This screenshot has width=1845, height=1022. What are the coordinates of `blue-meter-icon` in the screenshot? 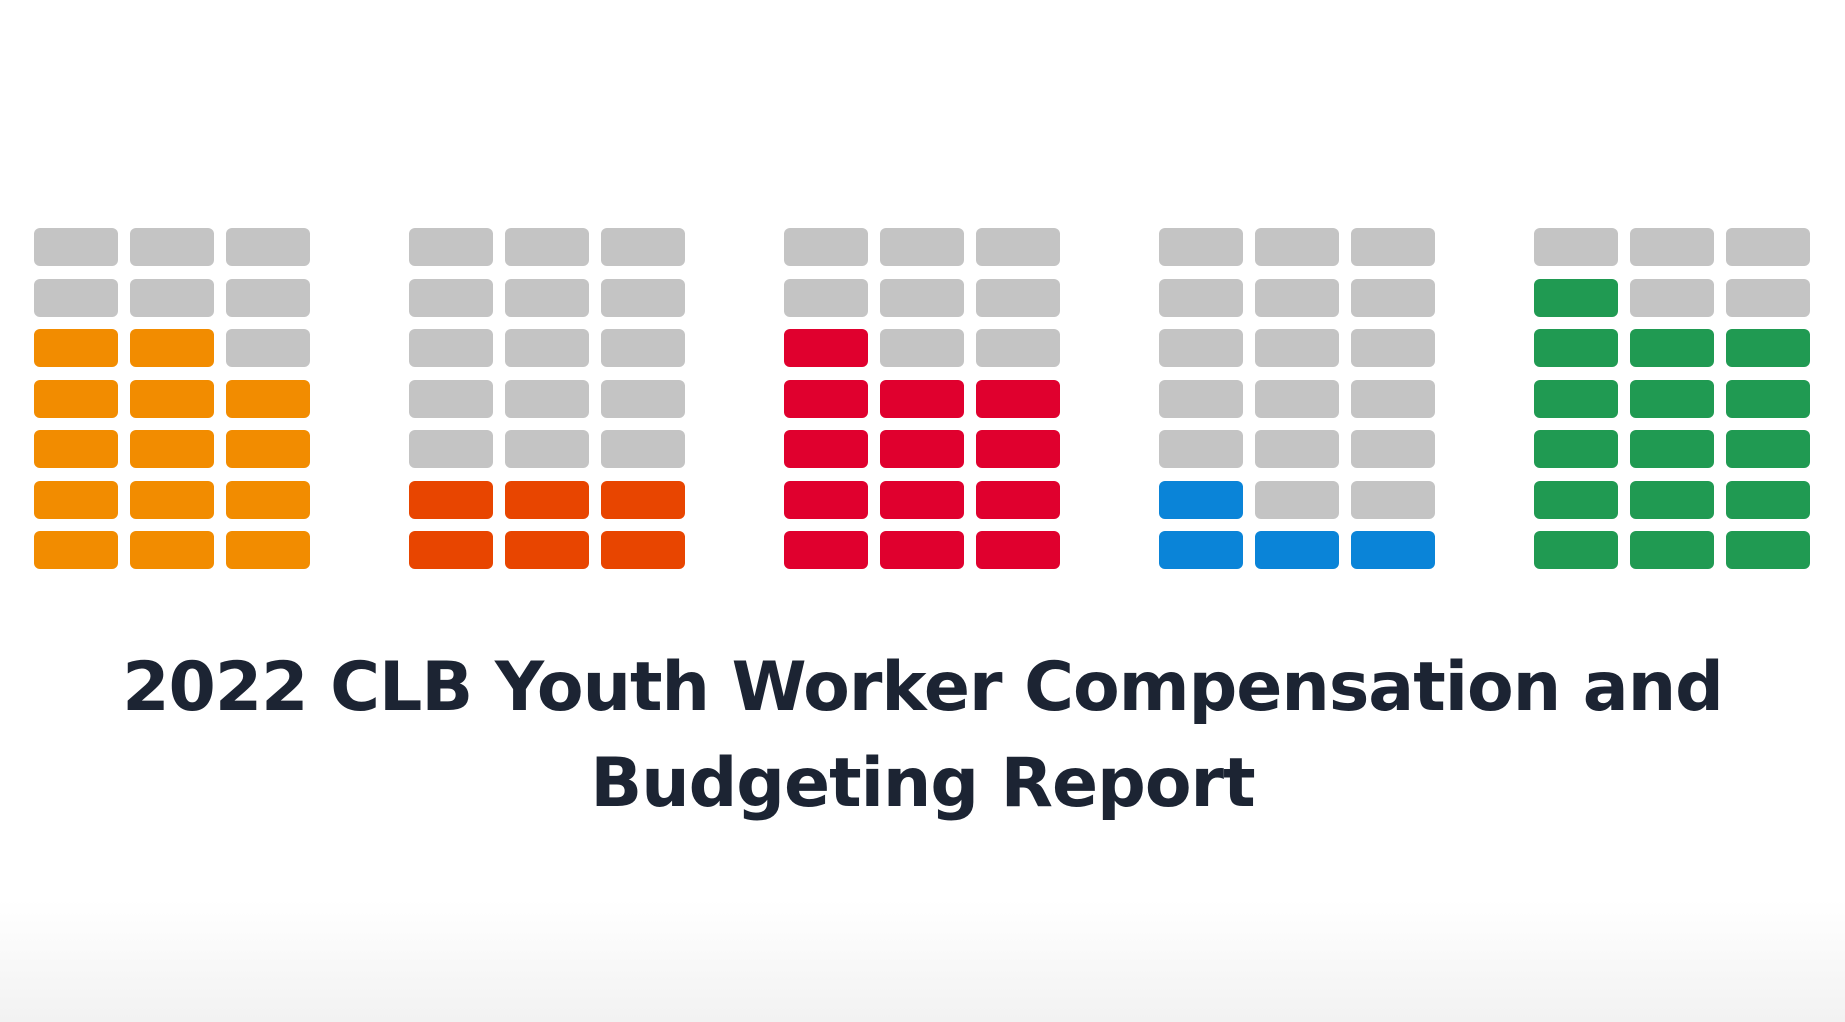 It's located at (1297, 398).